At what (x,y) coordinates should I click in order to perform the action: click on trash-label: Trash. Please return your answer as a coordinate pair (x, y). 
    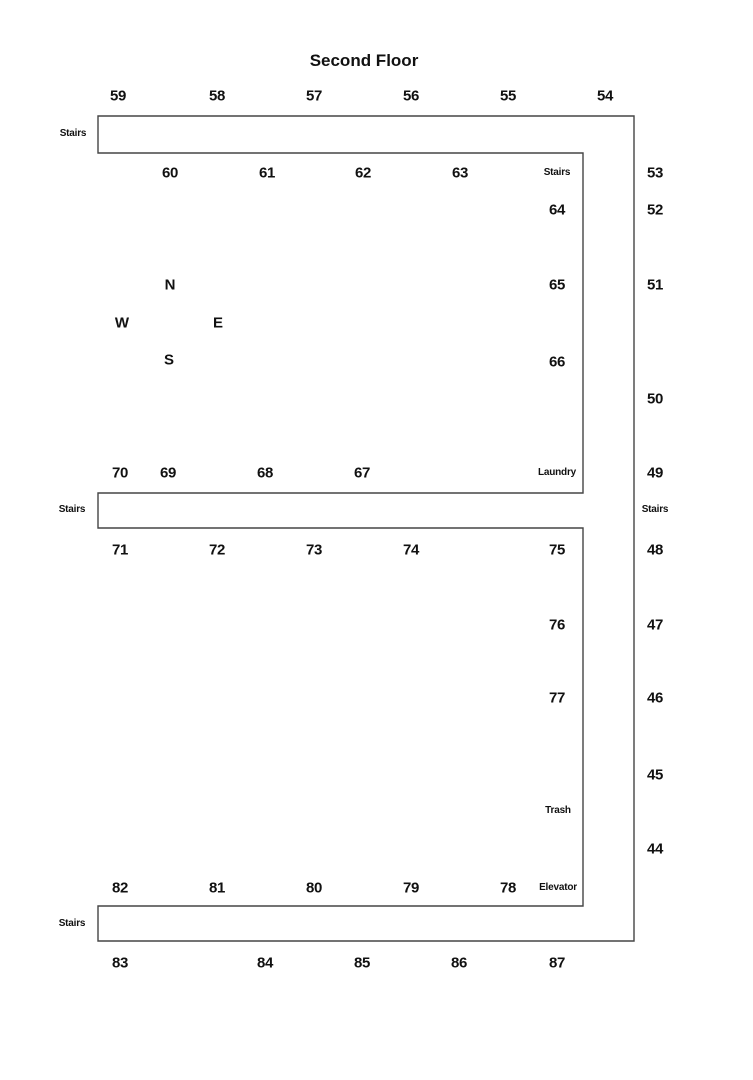
    Looking at the image, I should click on (558, 810).